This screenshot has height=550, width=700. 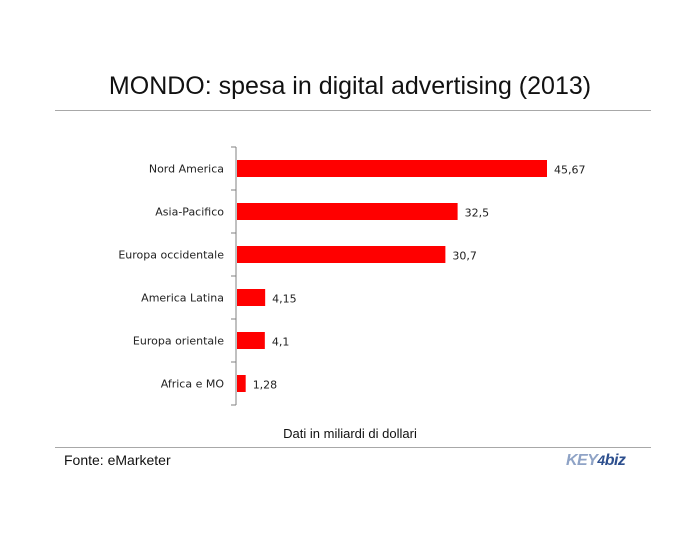 I want to click on value-label: 4,15, so click(x=284, y=299).